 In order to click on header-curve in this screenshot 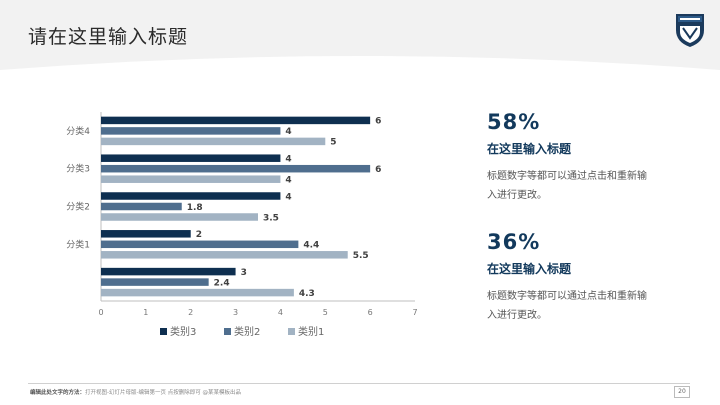, I will do `click(360, 68)`.